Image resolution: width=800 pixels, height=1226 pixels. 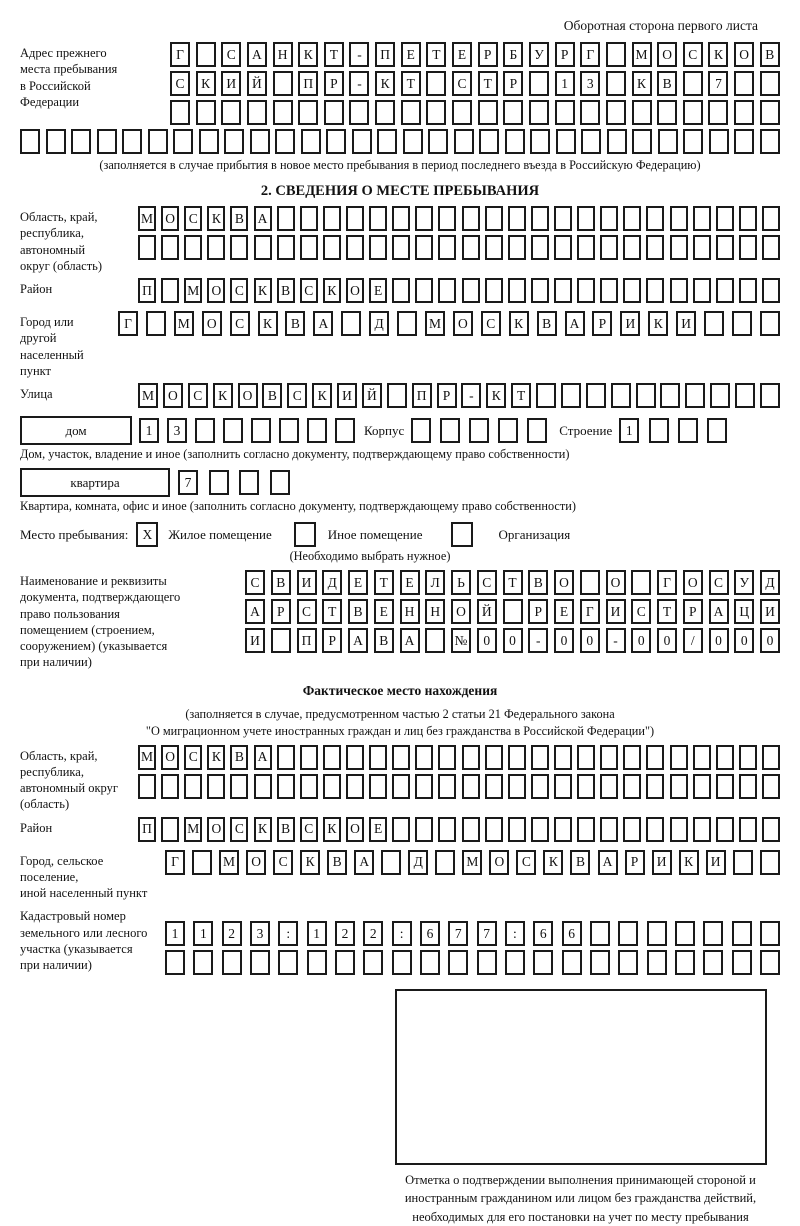 I want to click on doc-row-3: И П Р А В А № 0 0-0 0-0 0/0 0 0, so click(x=512, y=640).